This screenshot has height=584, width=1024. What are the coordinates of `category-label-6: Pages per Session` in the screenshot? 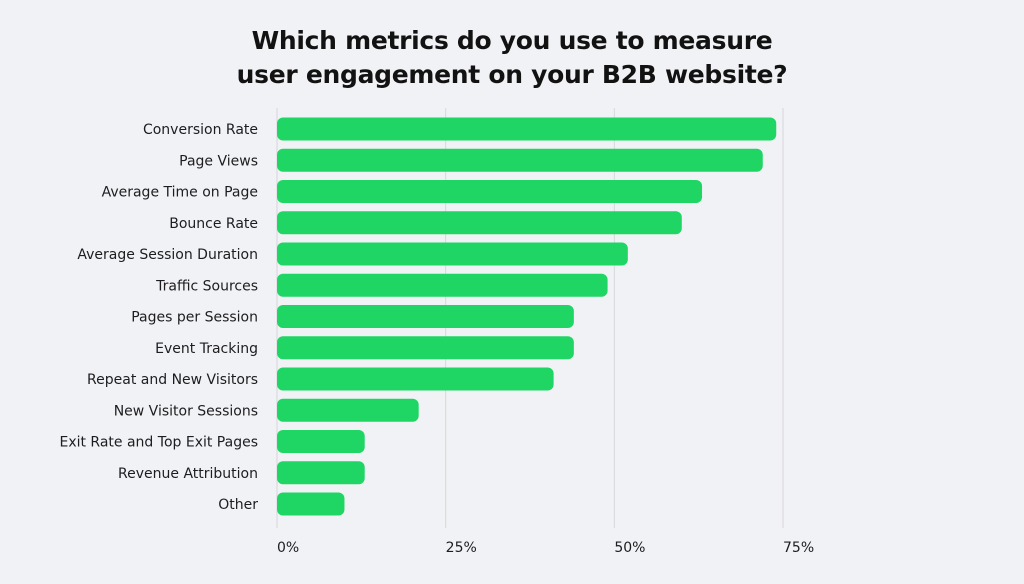 It's located at (194, 318).